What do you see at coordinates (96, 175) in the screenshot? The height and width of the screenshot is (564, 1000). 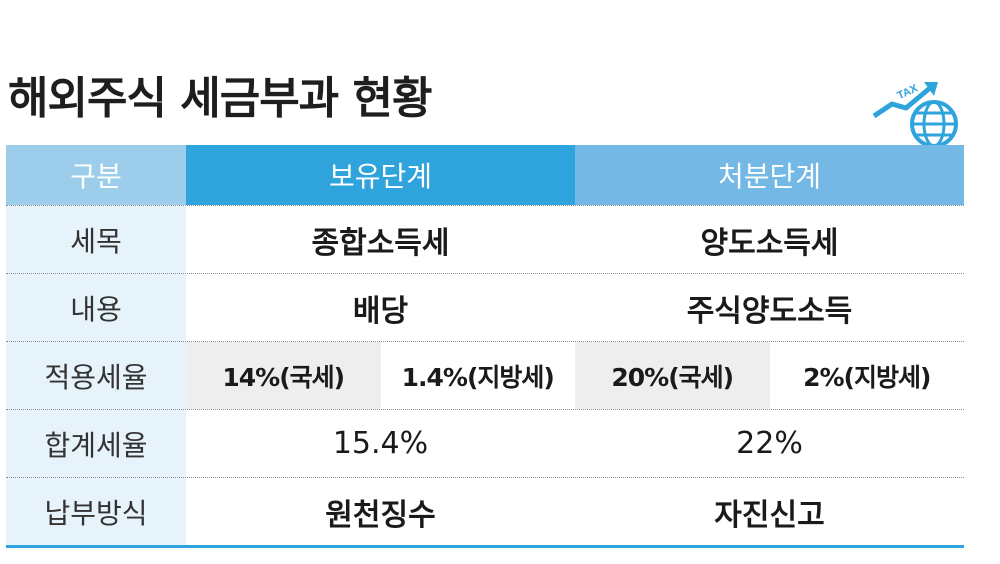 I see `header-category: 구분` at bounding box center [96, 175].